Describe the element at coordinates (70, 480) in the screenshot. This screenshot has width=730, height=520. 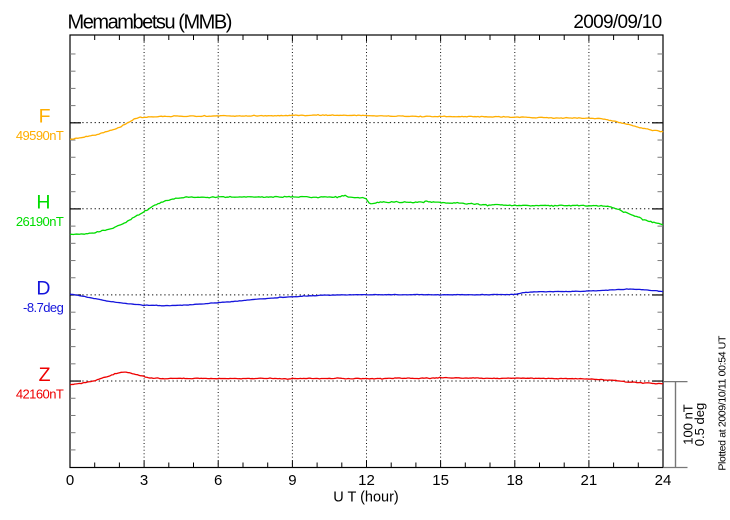
I see `svg-text: 0` at that location.